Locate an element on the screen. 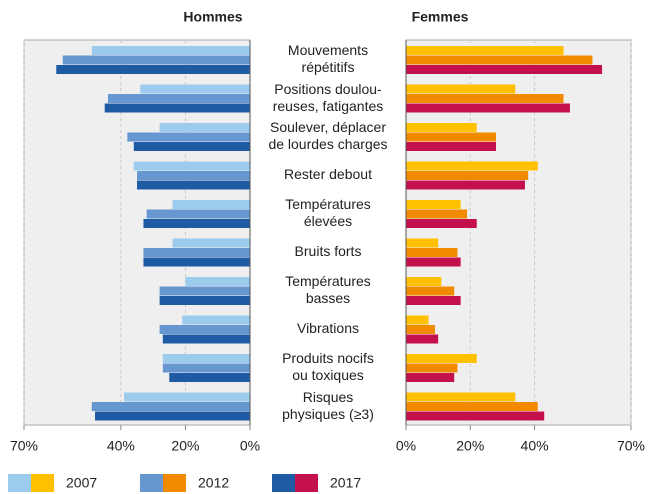 The height and width of the screenshot is (494, 651). panel-title: Femmes is located at coordinates (440, 17).